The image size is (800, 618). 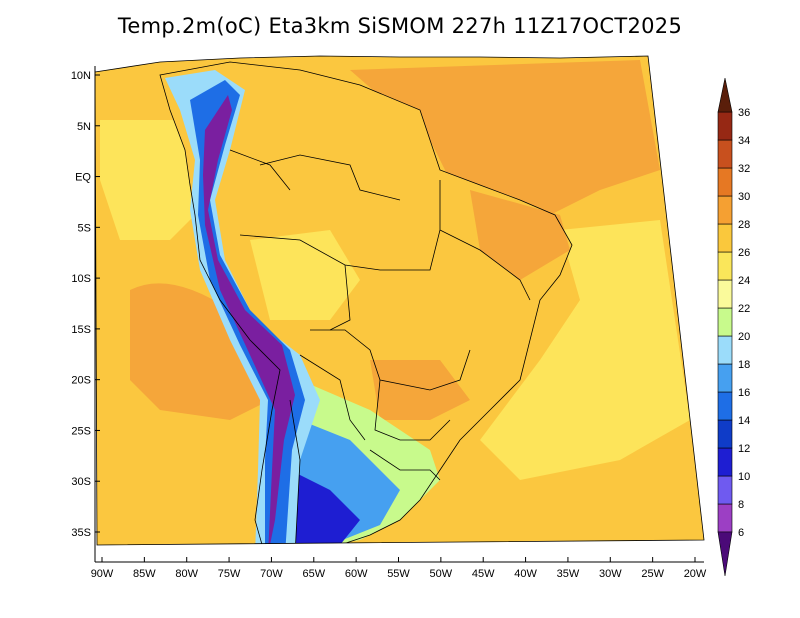 What do you see at coordinates (81, 279) in the screenshot?
I see `lat-tick-label: 10S` at bounding box center [81, 279].